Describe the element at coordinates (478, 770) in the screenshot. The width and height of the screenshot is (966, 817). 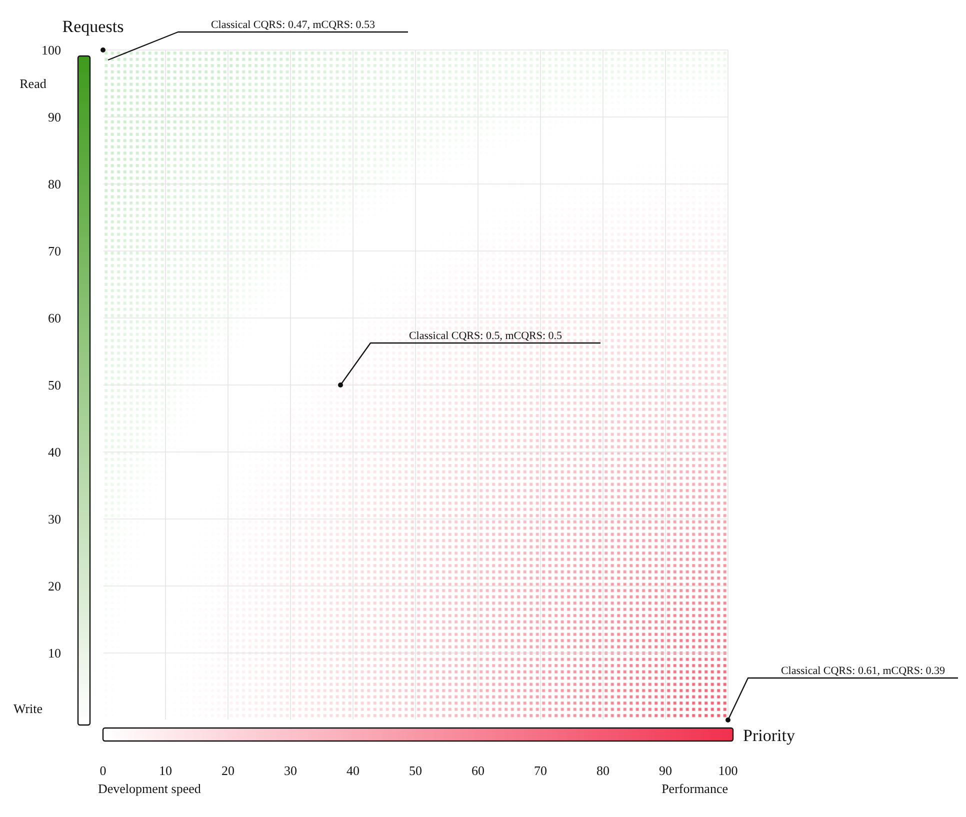
I see `x-tick-label: 60` at that location.